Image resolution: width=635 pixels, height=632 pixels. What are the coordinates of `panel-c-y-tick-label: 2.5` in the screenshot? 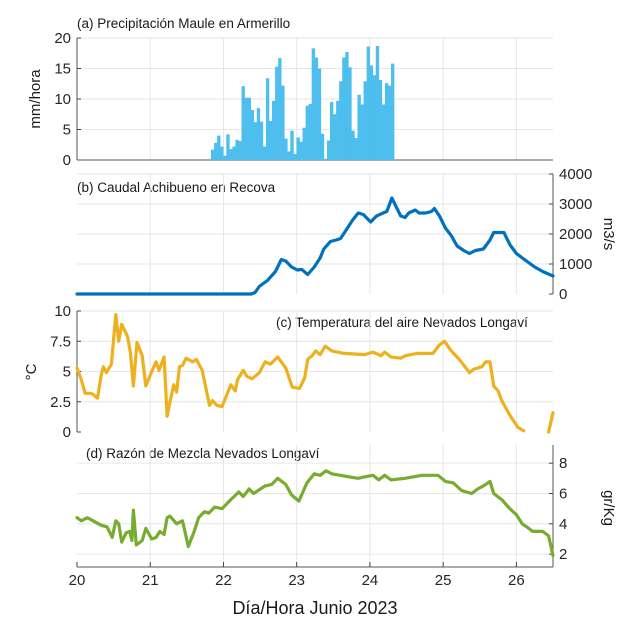 It's located at (60, 402).